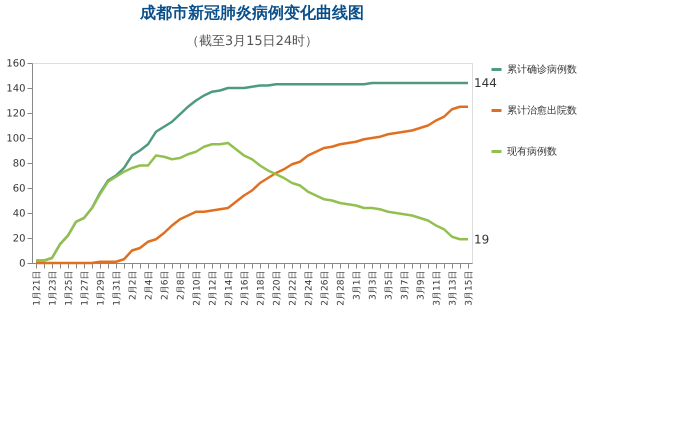  Describe the element at coordinates (19, 164) in the screenshot. I see `y-tick-label: 80` at that location.